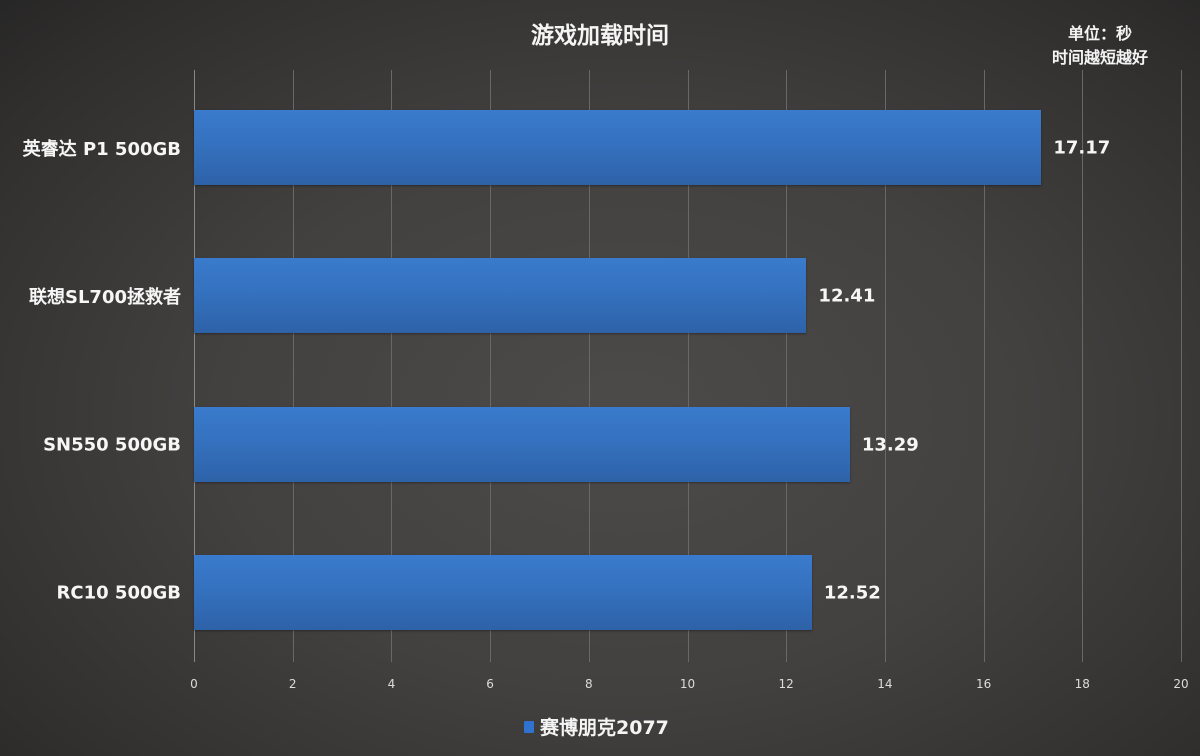  What do you see at coordinates (885, 684) in the screenshot?
I see `x-tick-label: 14` at bounding box center [885, 684].